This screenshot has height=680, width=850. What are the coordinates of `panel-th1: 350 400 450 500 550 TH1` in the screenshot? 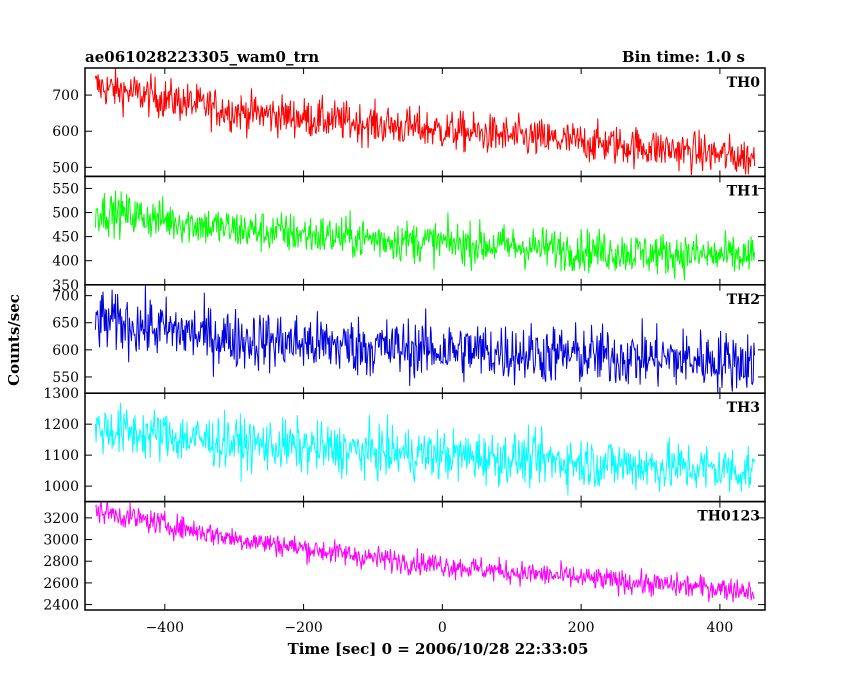 It's located at (409, 234).